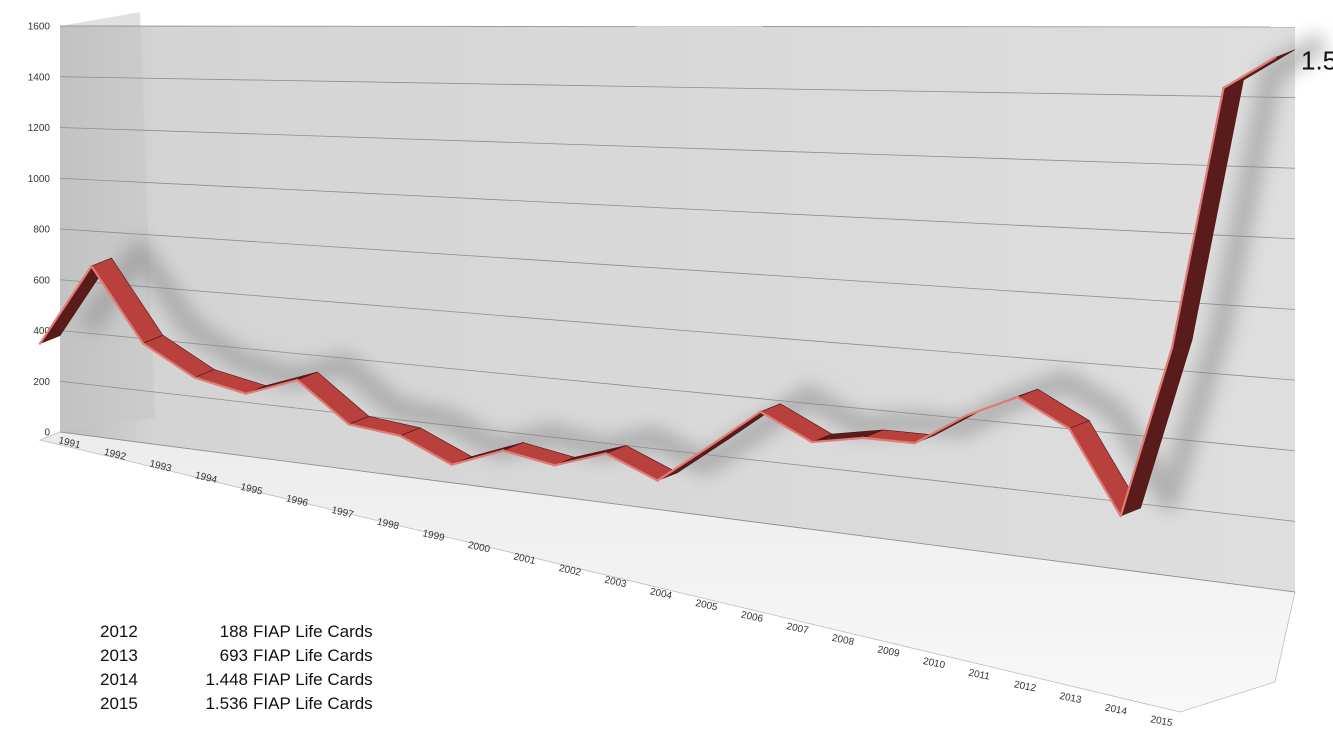 The height and width of the screenshot is (729, 1333). I want to click on note-year: 2013, so click(119, 655).